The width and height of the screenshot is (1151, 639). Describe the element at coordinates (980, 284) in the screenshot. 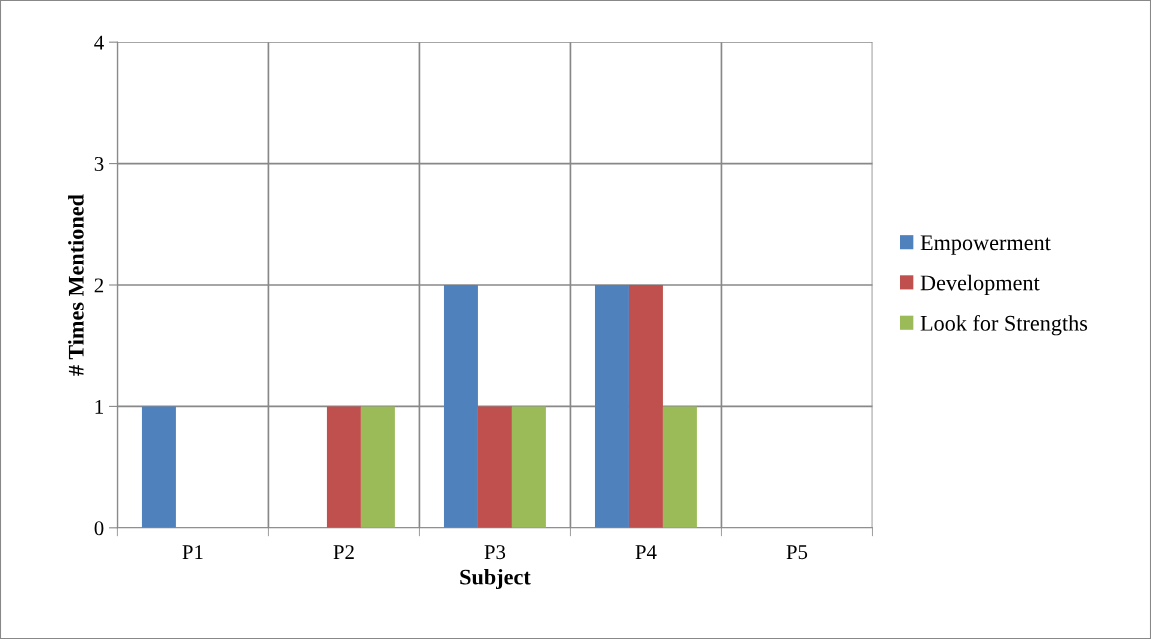

I see `legend-label: Development` at that location.